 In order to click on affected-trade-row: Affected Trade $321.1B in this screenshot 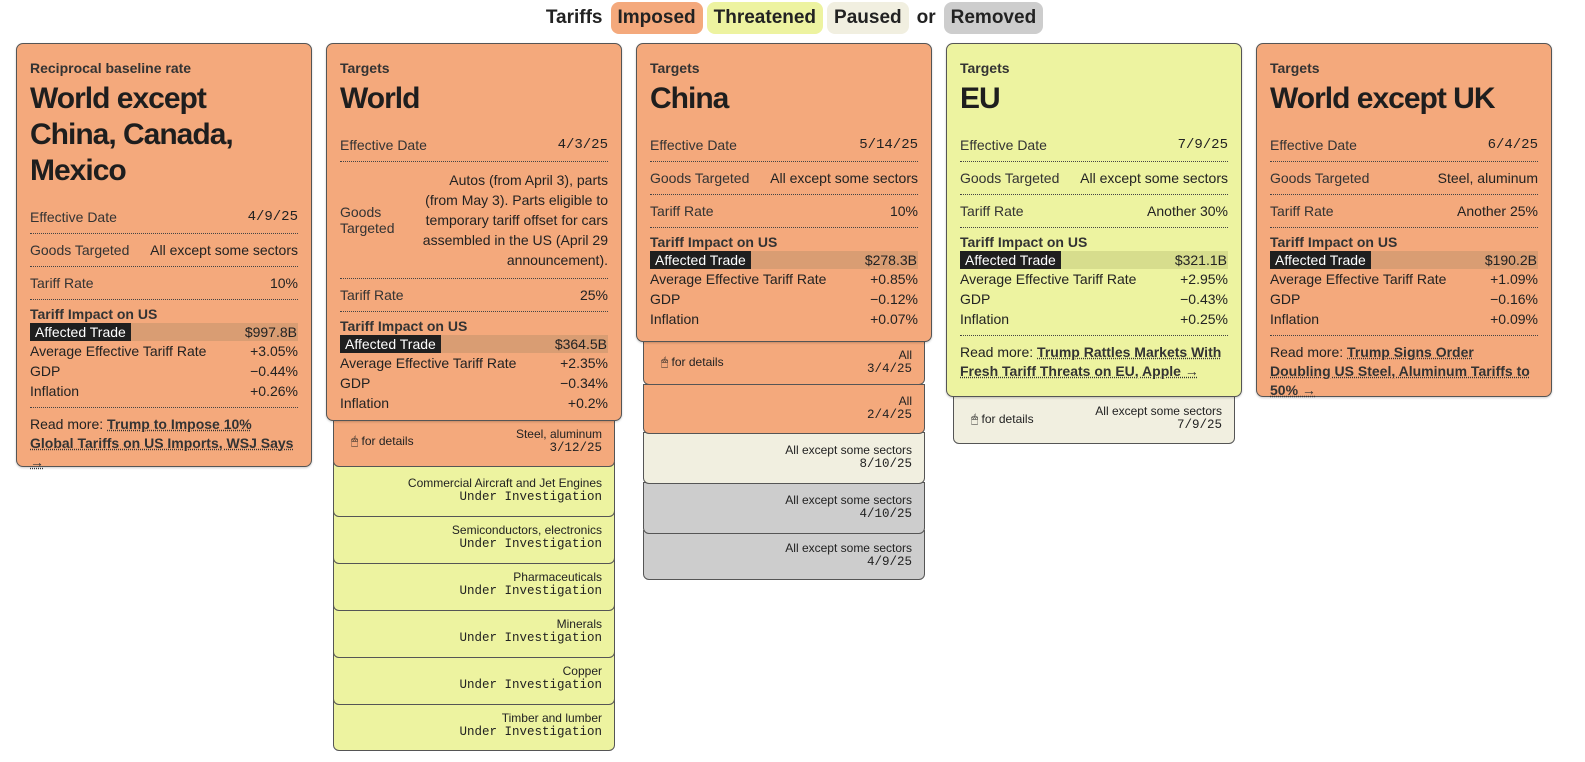, I will do `click(1094, 260)`.